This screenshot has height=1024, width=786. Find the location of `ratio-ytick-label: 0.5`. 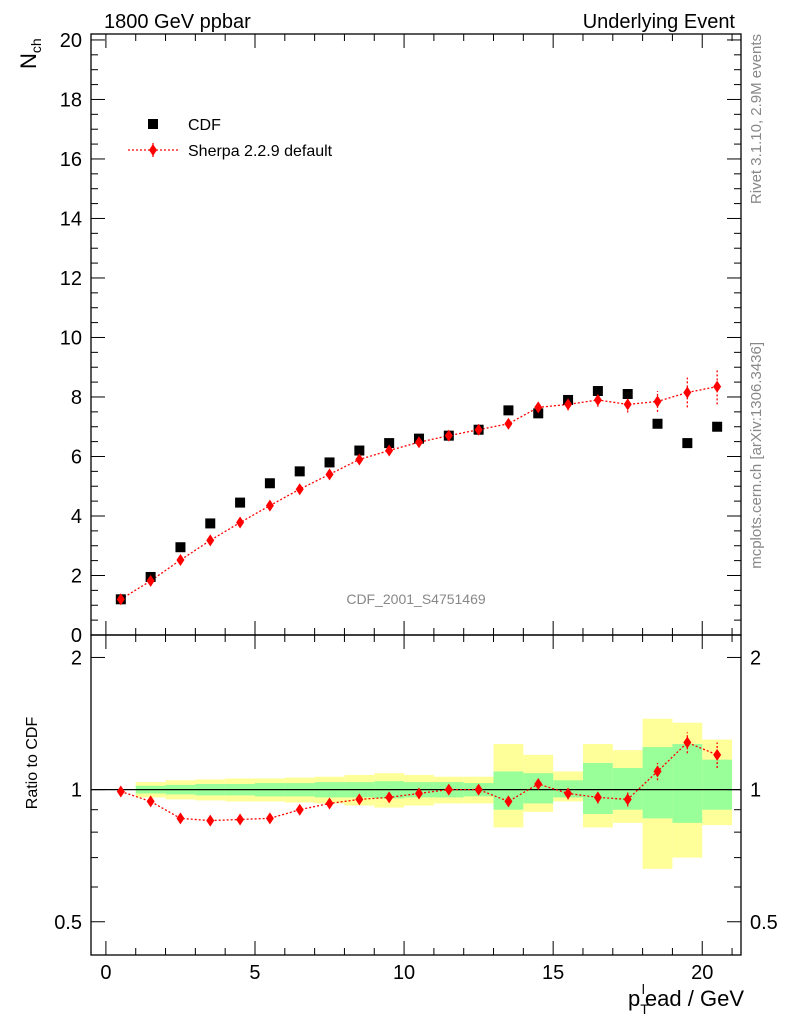

ratio-ytick-label: 0.5 is located at coordinates (68, 923).